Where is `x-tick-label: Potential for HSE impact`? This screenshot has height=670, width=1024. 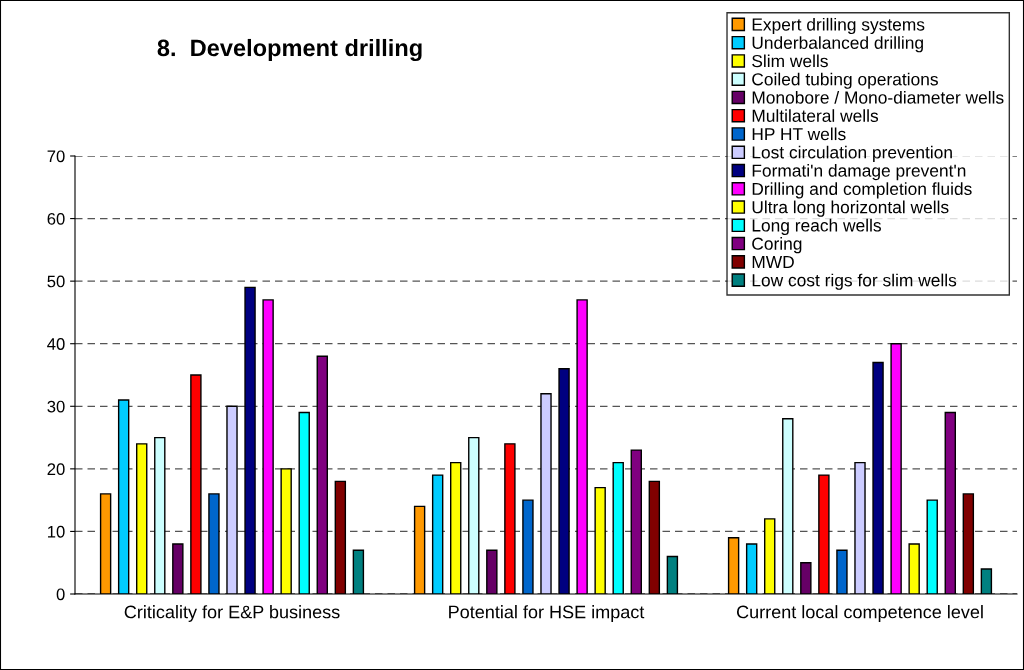 x-tick-label: Potential for HSE impact is located at coordinates (547, 613).